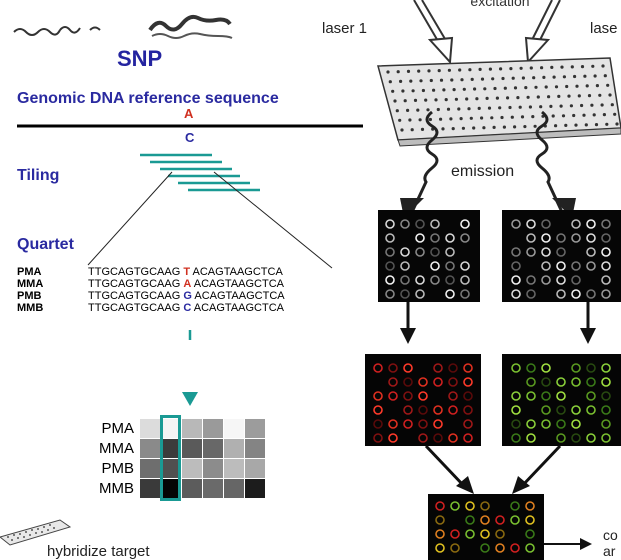 Image resolution: width=621 pixels, height=560 pixels. I want to click on merged-image, so click(486, 527).